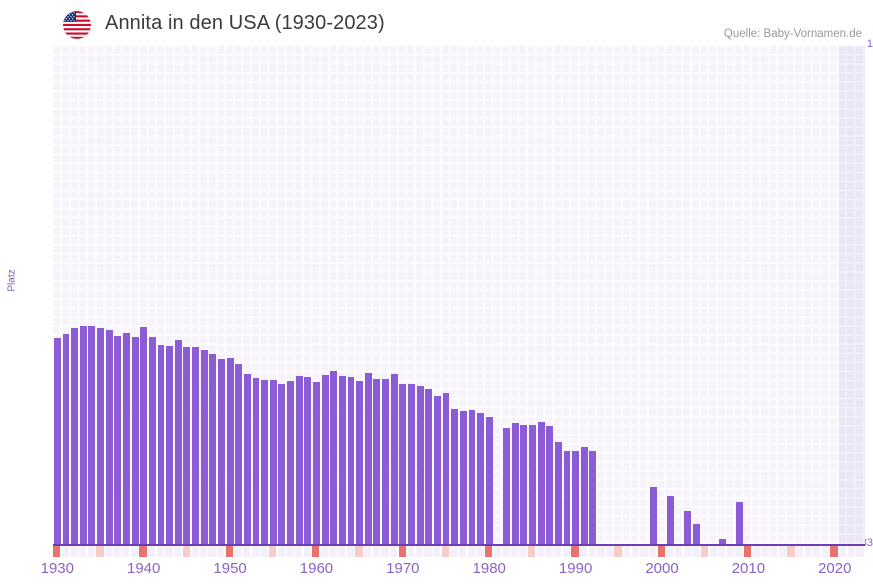 The image size is (873, 587). What do you see at coordinates (662, 568) in the screenshot?
I see `x-axis-tick-label-2000: 2000` at bounding box center [662, 568].